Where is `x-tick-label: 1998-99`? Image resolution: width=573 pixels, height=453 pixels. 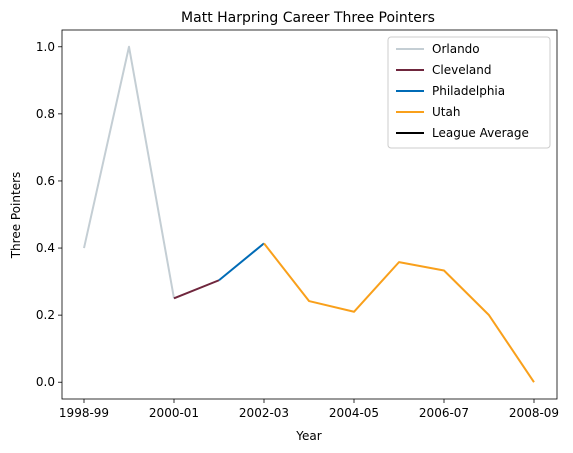 x-tick-label: 1998-99 is located at coordinates (84, 413).